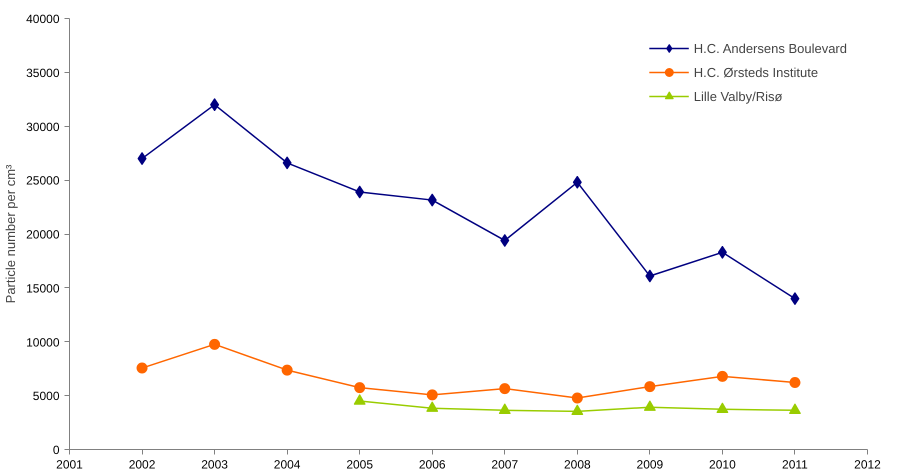 The height and width of the screenshot is (471, 897). I want to click on x-tick-label: 2011, so click(795, 464).